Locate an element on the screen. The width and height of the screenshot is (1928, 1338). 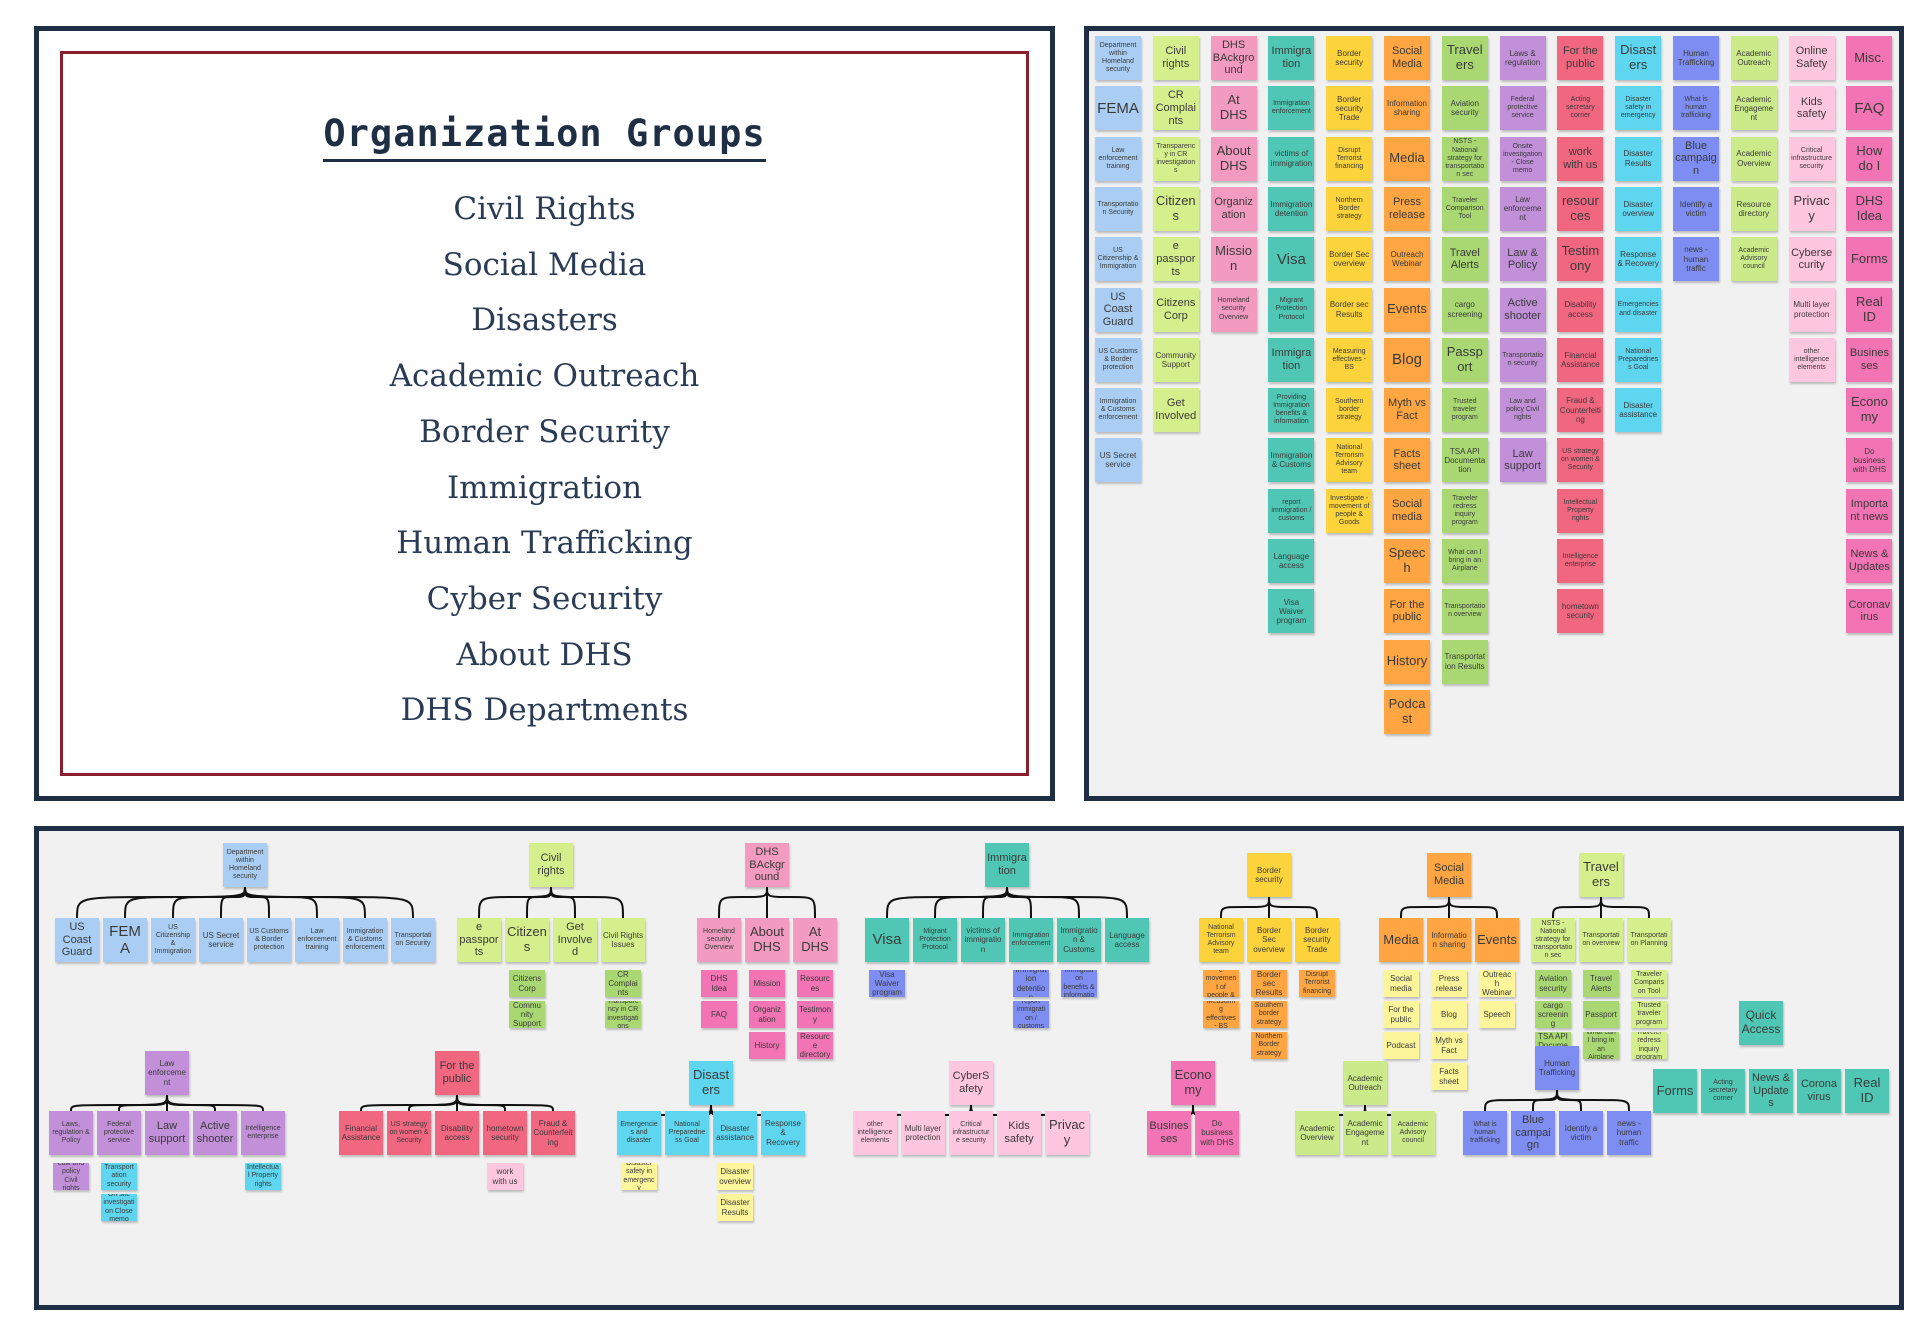
card-sort-note: News & Updates is located at coordinates (1869, 561).